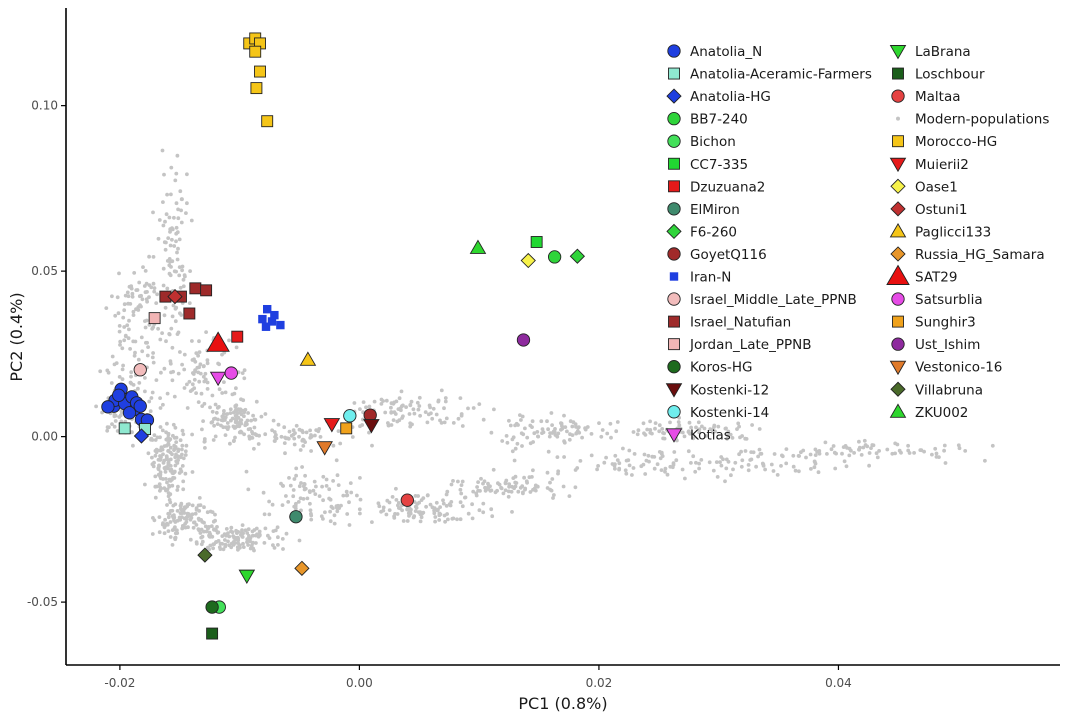  I want to click on legend-label: Vestonico-16, so click(958, 368).